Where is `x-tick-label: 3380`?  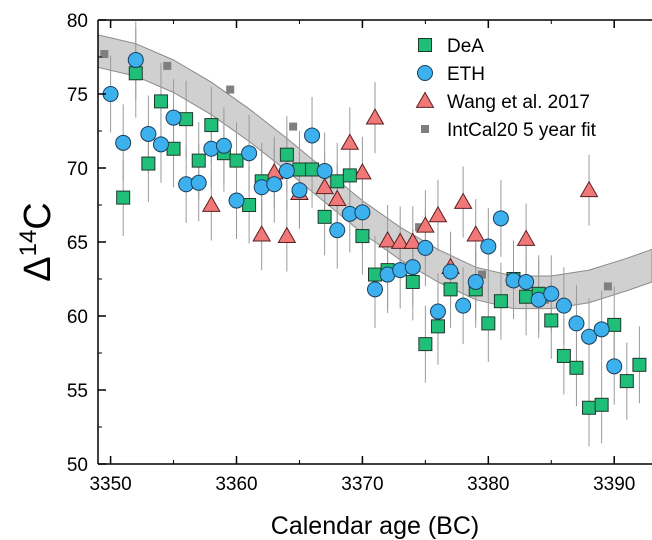 x-tick-label: 3380 is located at coordinates (488, 484).